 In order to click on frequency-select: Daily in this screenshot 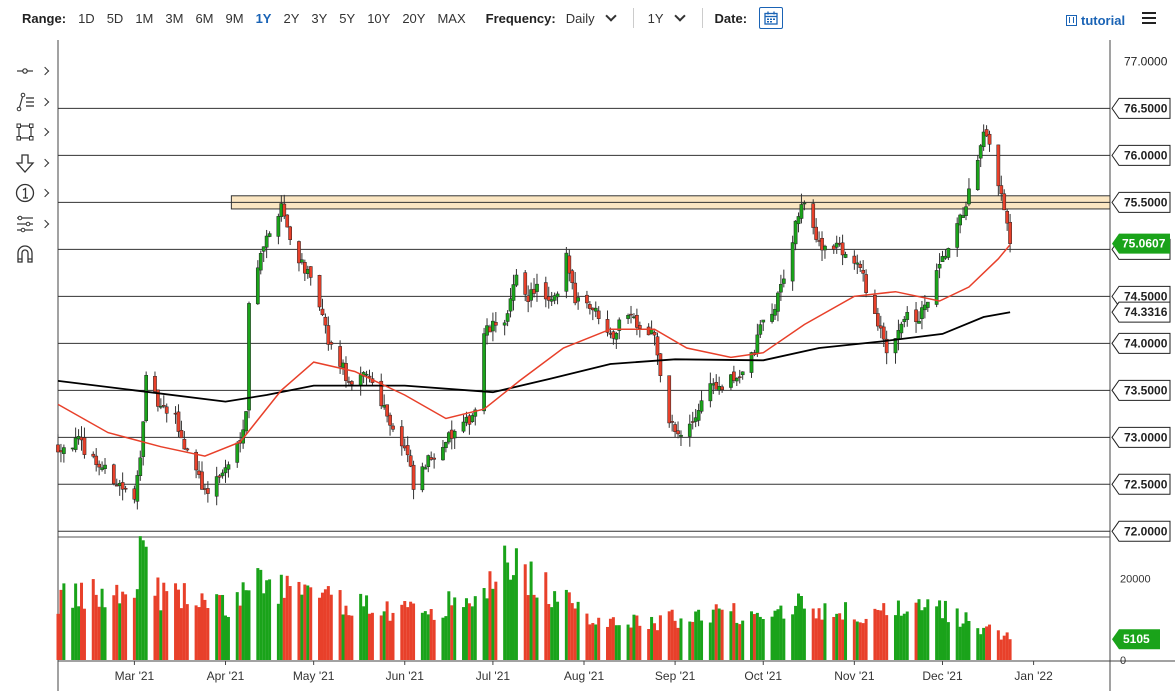, I will do `click(594, 18)`.